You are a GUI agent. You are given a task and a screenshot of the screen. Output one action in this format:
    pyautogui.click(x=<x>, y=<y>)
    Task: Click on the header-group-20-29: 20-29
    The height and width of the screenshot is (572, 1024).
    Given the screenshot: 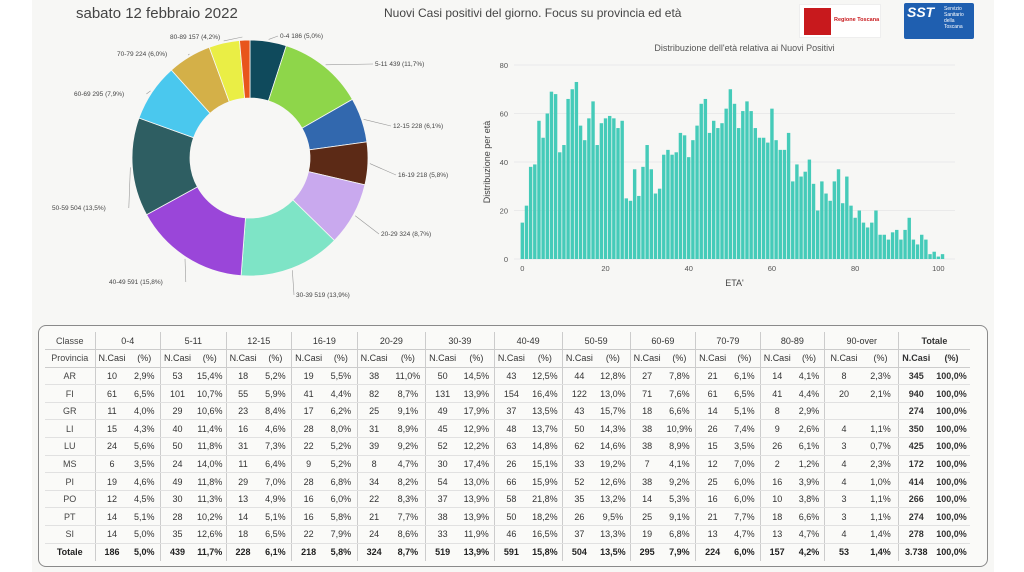 What is the action you would take?
    pyautogui.click(x=391, y=341)
    